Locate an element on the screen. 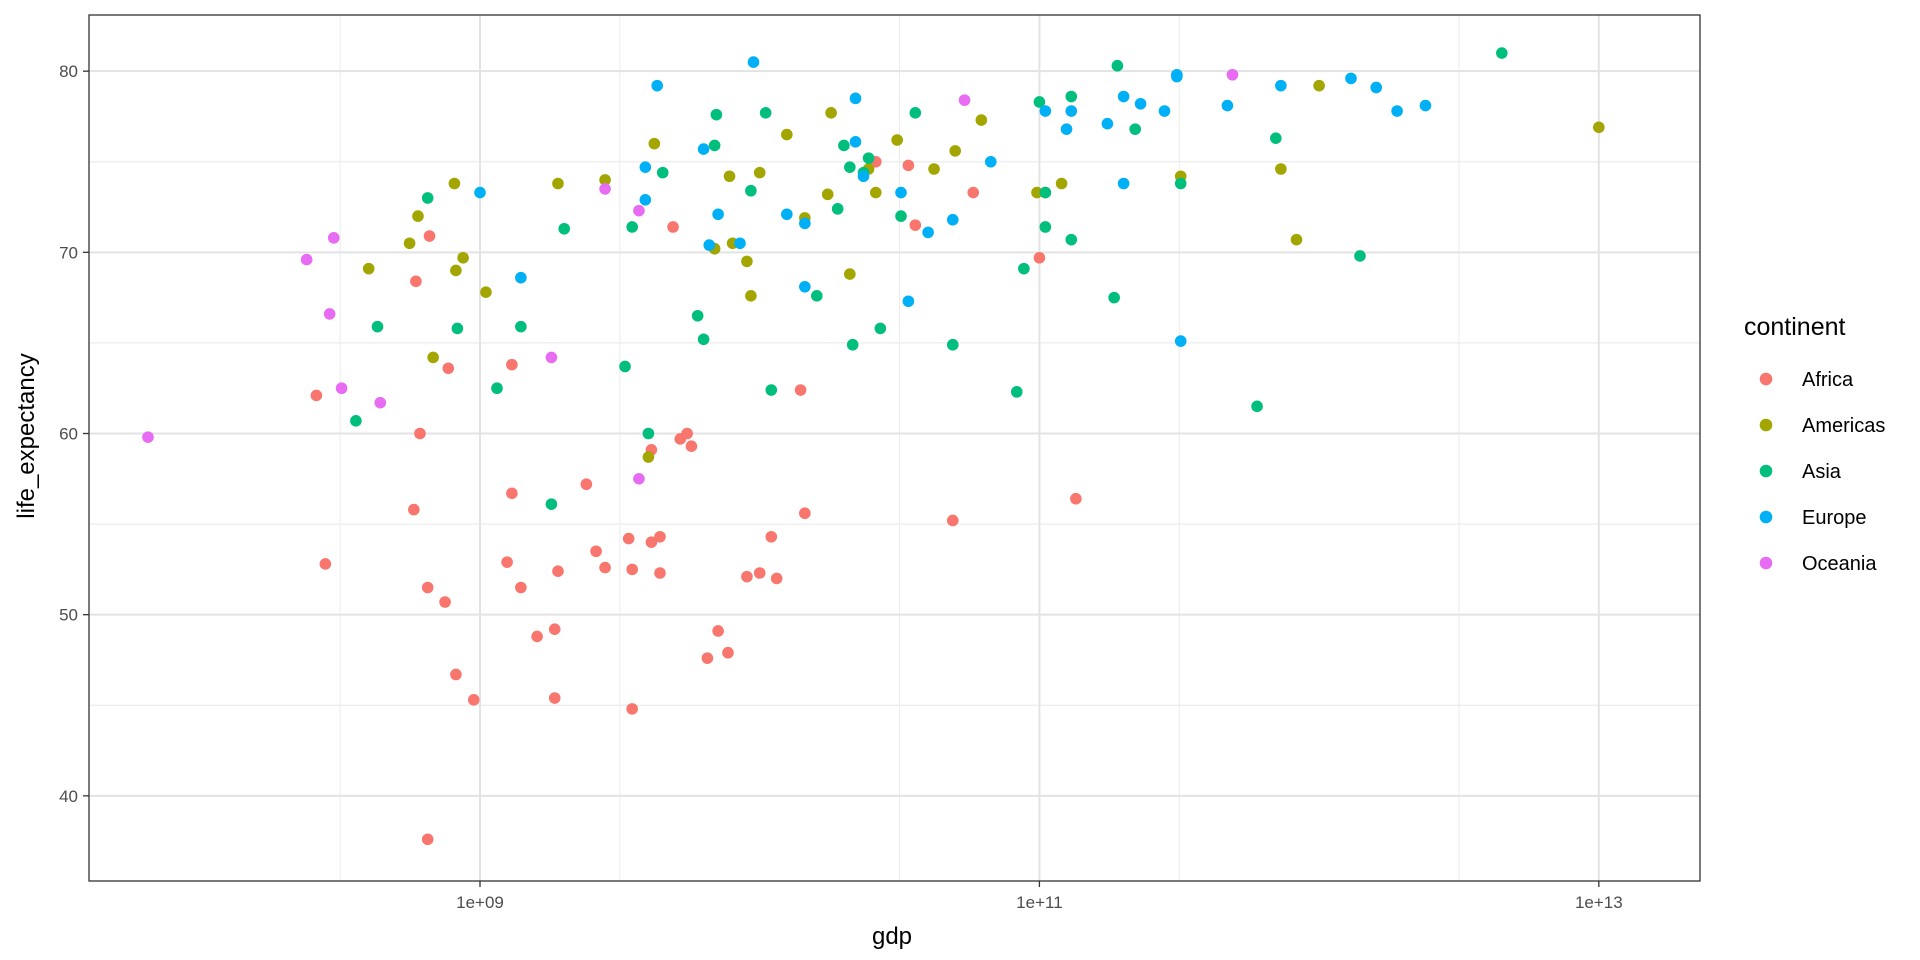 This screenshot has width=1920, height=960. legend-label: Europe is located at coordinates (1834, 518).